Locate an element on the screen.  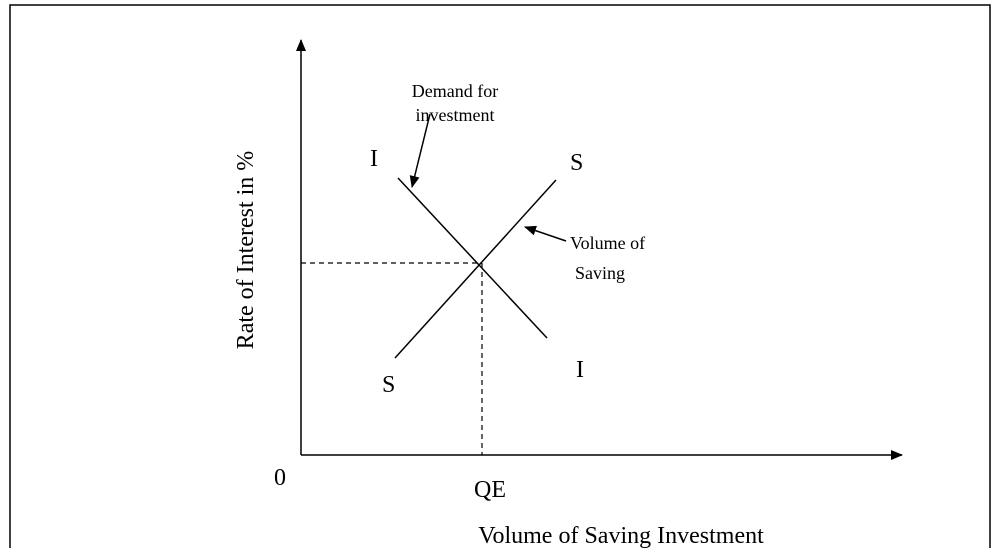
investment-annotation: Demand for is located at coordinates (455, 91).